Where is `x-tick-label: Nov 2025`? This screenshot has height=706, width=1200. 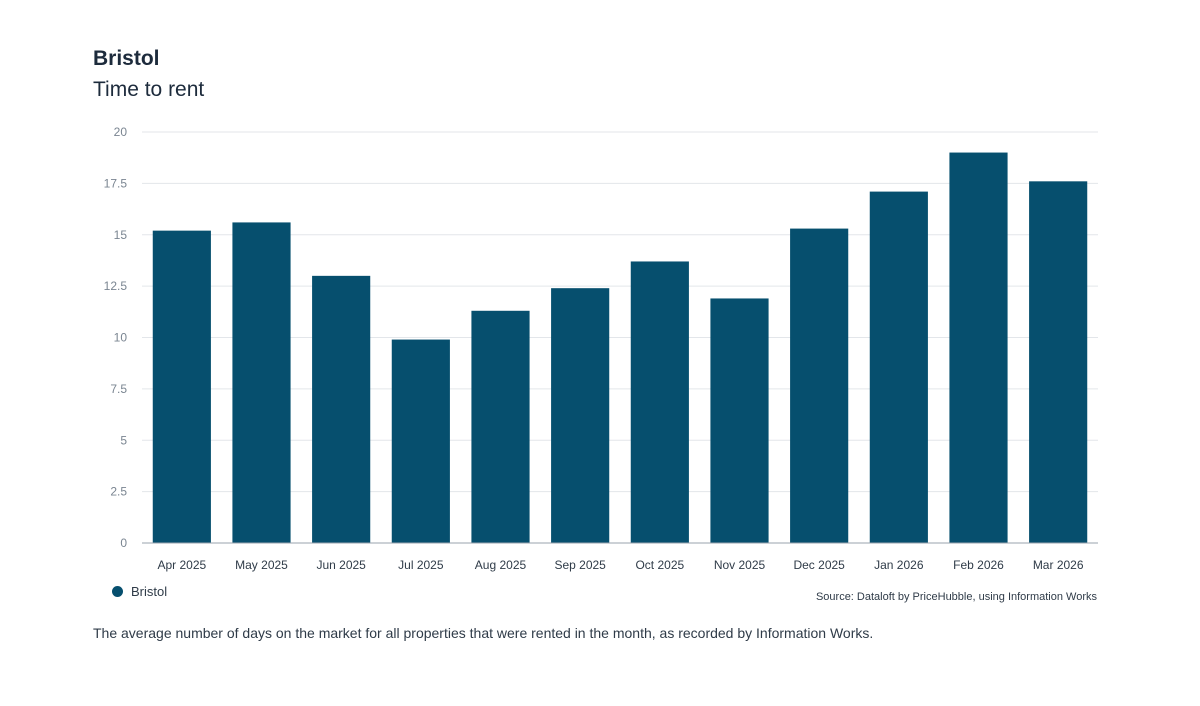
x-tick-label: Nov 2025 is located at coordinates (740, 565).